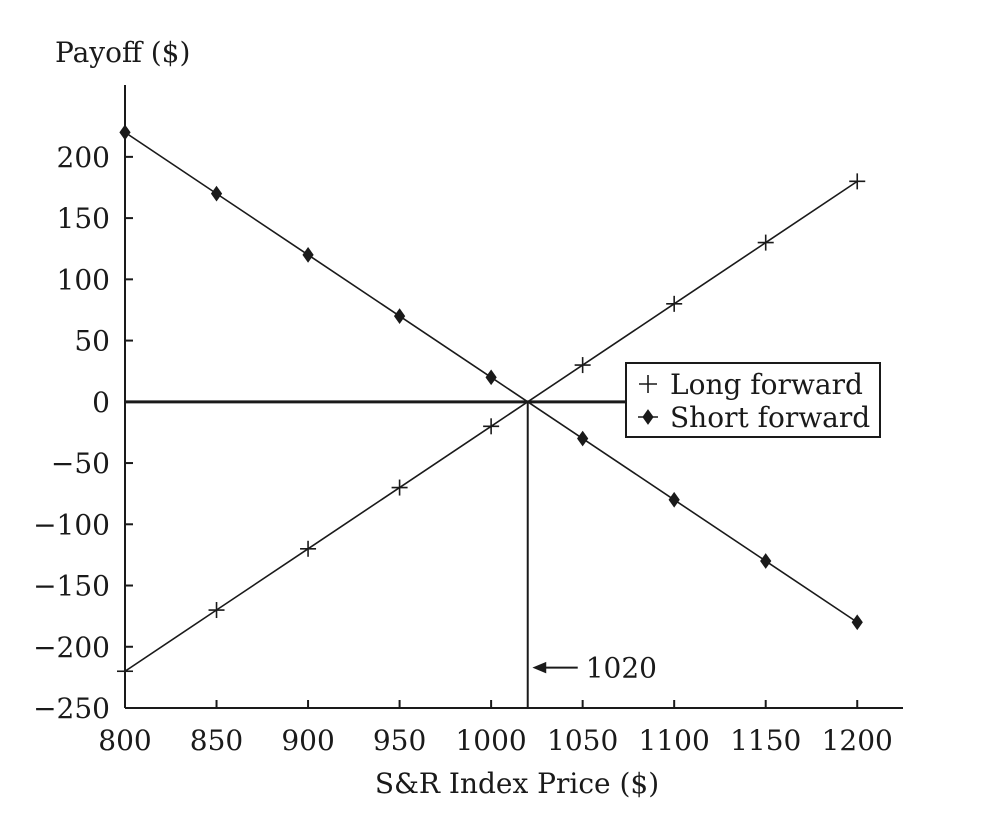 This screenshot has height=838, width=988. I want to click on legend-box, so click(753, 400).